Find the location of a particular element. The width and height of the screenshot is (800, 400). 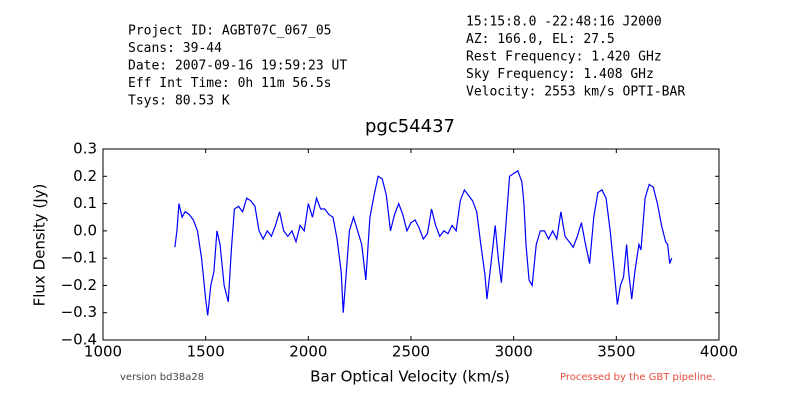

header-line: 15:15:8.0 -22:48:16 J2000 is located at coordinates (564, 22).